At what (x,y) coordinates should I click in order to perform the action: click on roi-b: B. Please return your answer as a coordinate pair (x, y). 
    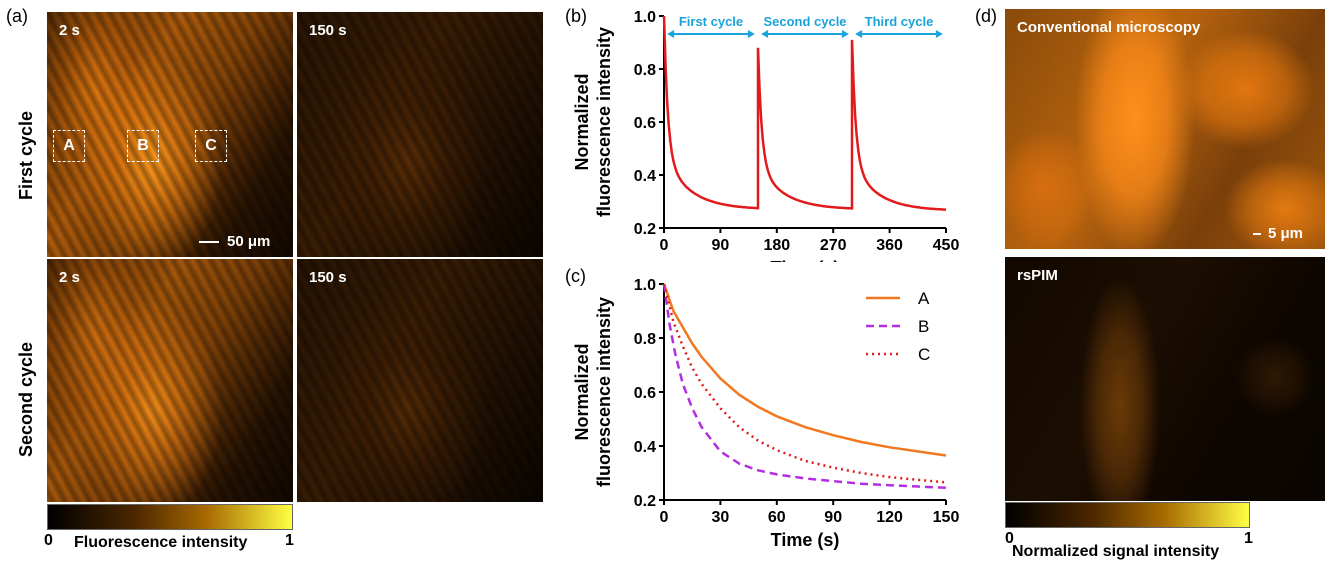
    Looking at the image, I should click on (143, 146).